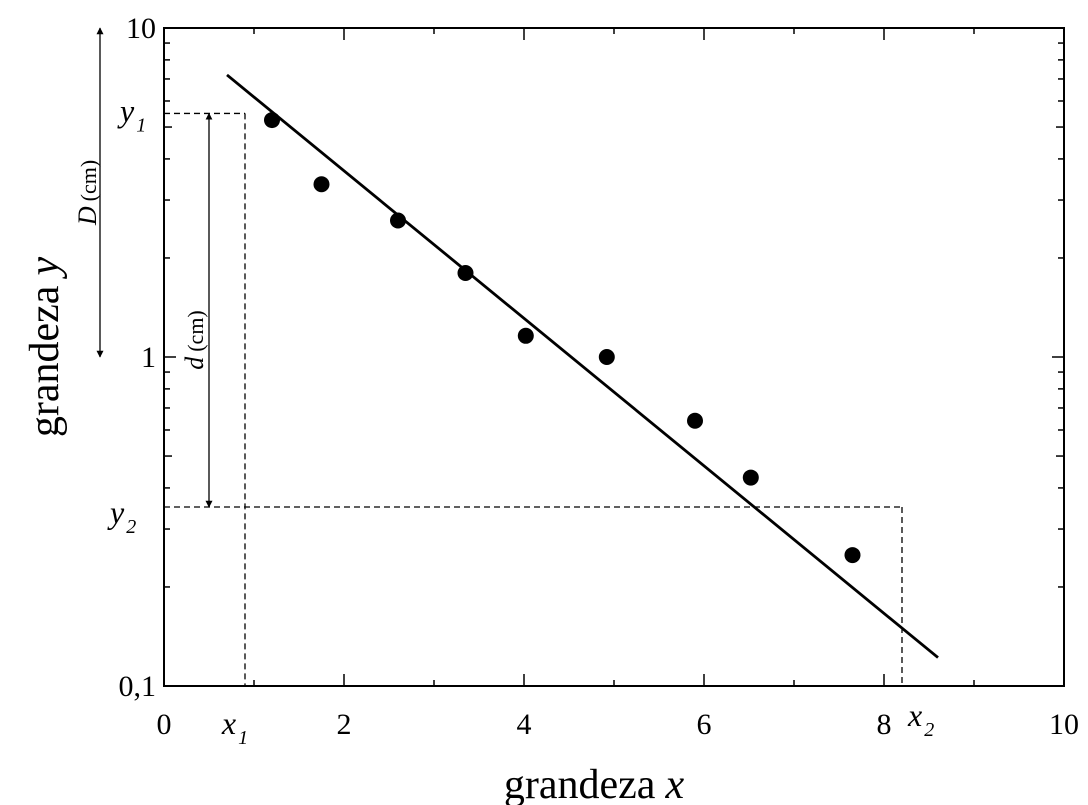  I want to click on x2-marker-sub: 2, so click(929, 730).